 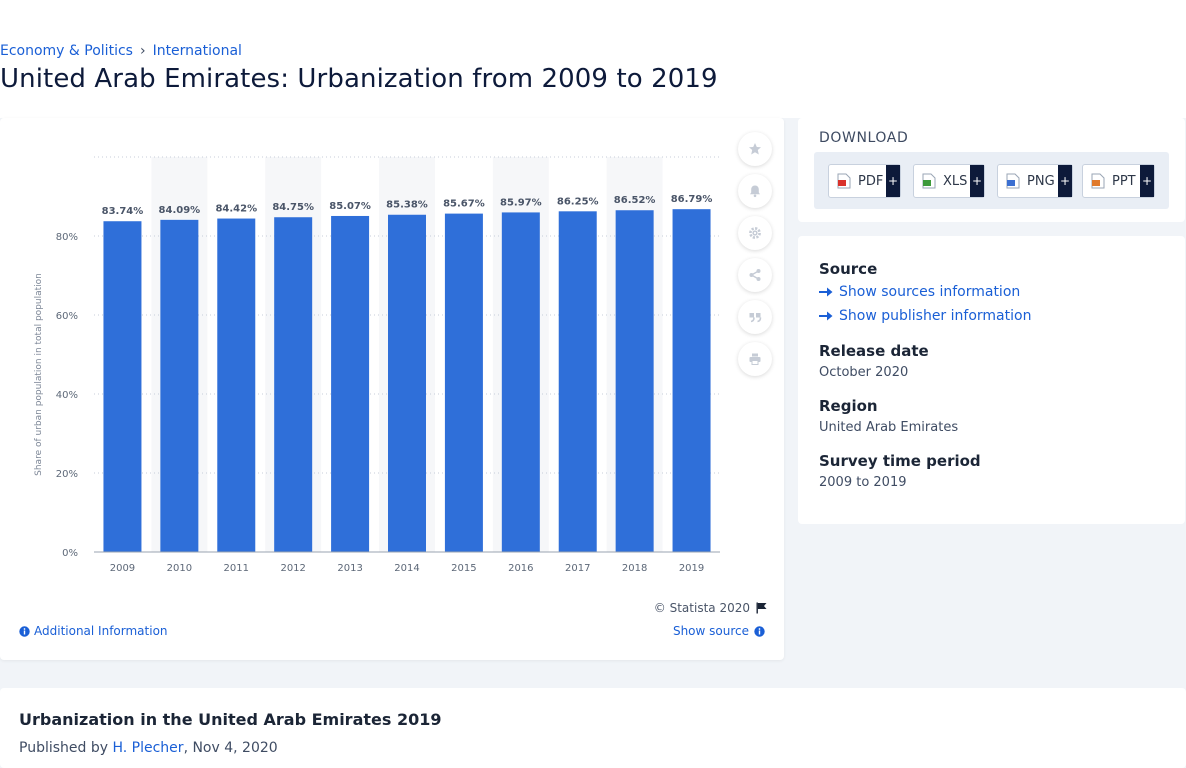 What do you see at coordinates (520, 568) in the screenshot?
I see `x-tick-label: 2016` at bounding box center [520, 568].